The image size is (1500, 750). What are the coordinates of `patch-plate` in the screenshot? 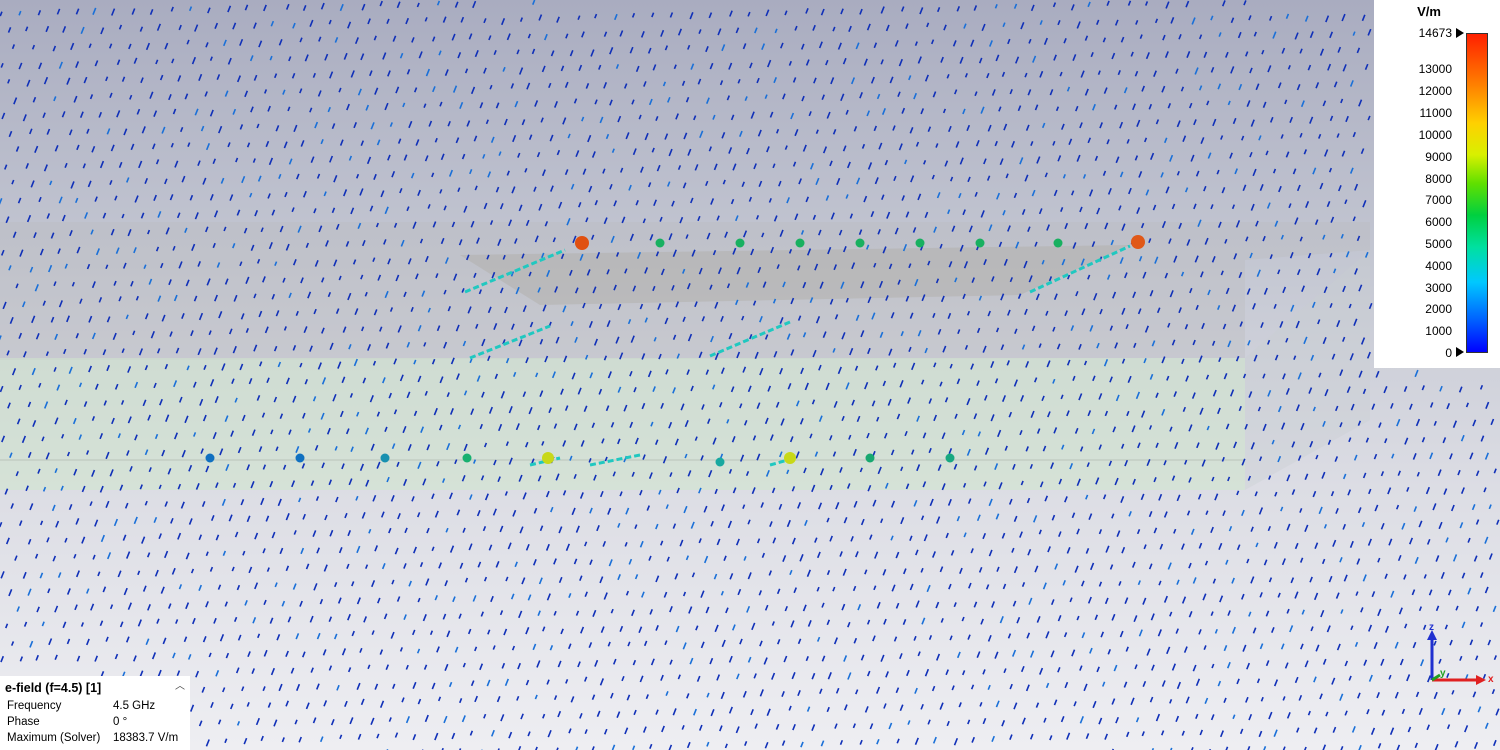 It's located at (795, 275).